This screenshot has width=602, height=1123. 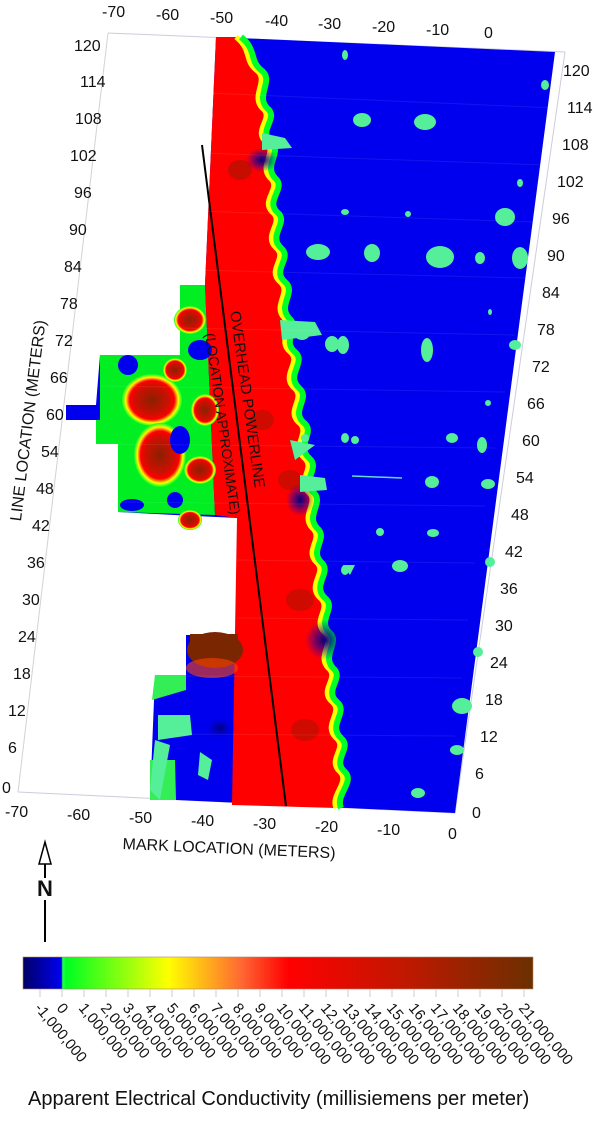 I want to click on x-tick-top: -70, so click(x=114, y=12).